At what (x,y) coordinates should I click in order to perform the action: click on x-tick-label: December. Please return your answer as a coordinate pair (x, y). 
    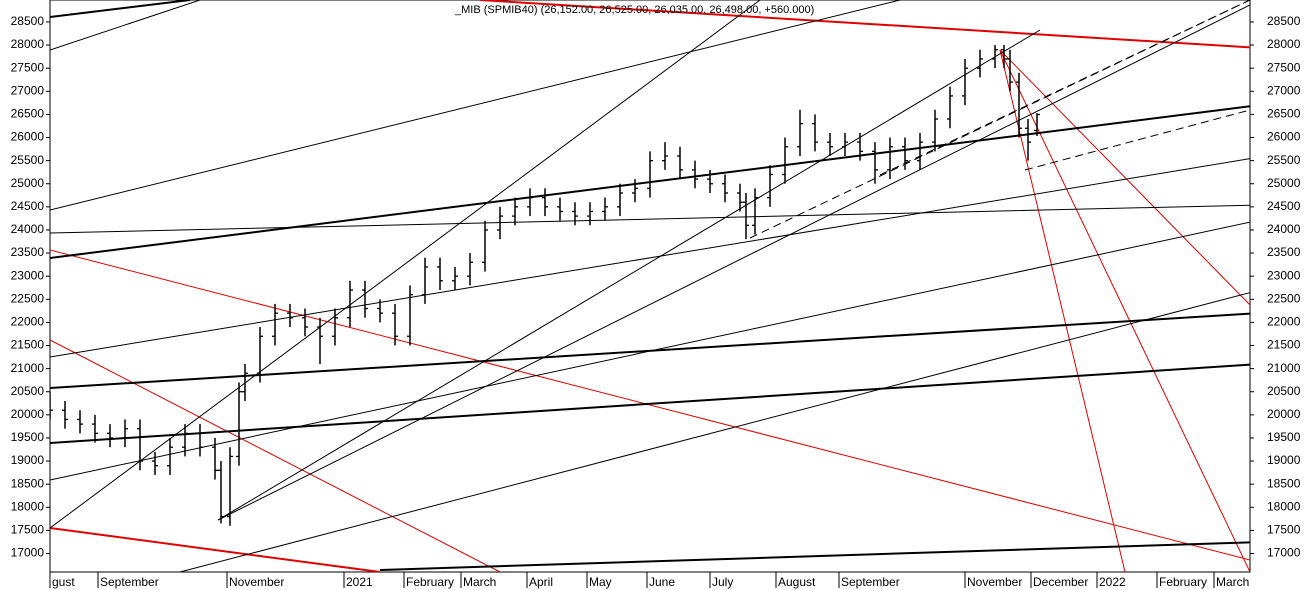
    Looking at the image, I should click on (1060, 582).